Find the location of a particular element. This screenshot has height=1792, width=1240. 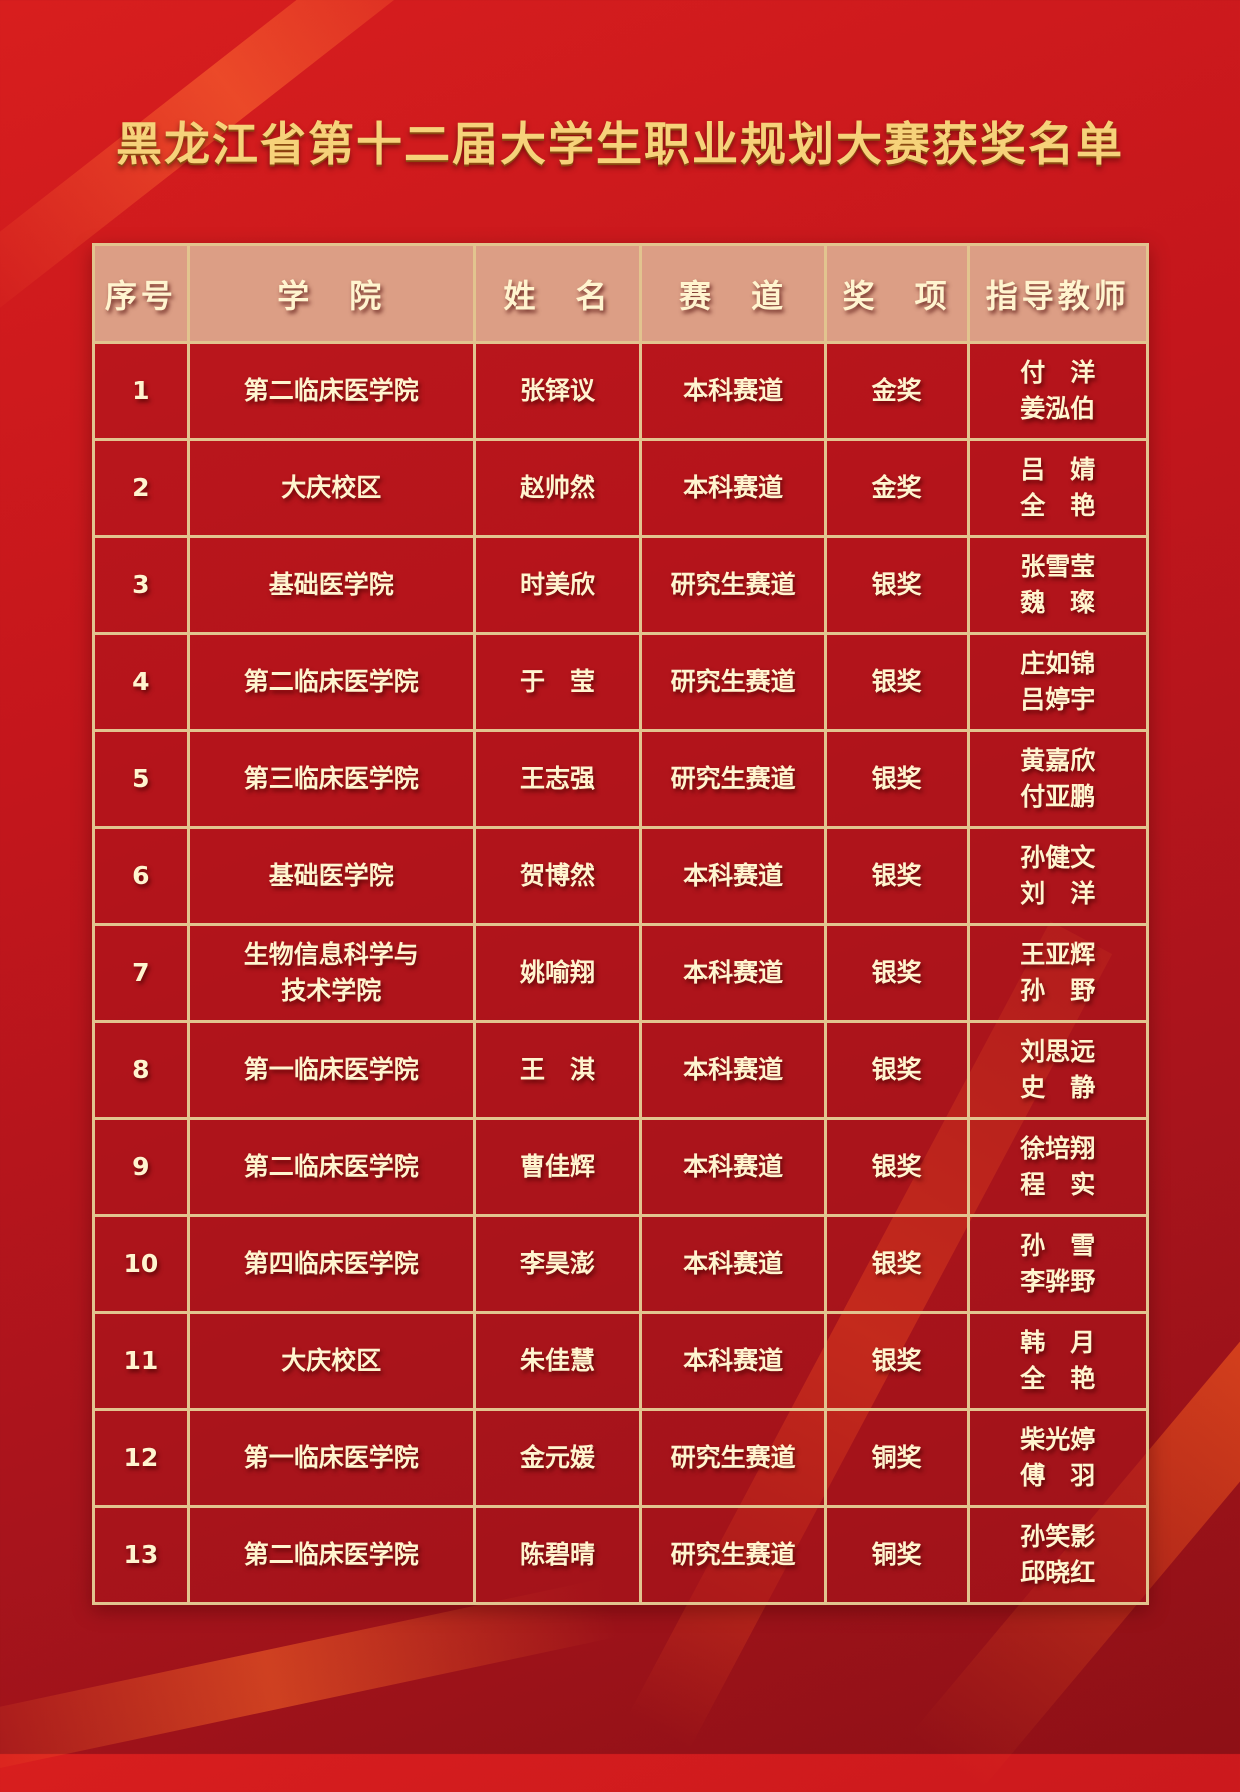

cell-name: 李昊澎 is located at coordinates (557, 1264).